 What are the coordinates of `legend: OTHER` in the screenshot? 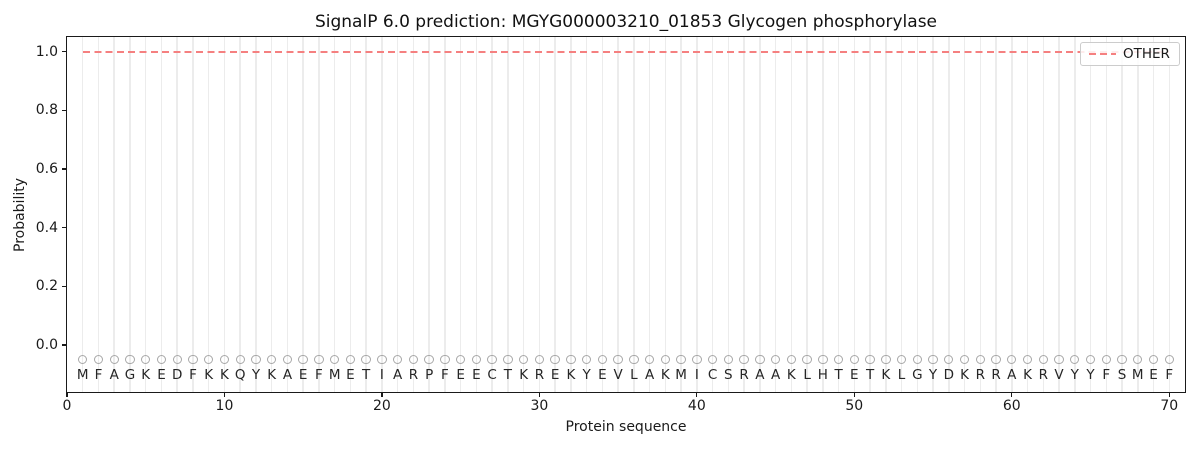 It's located at (1130, 54).